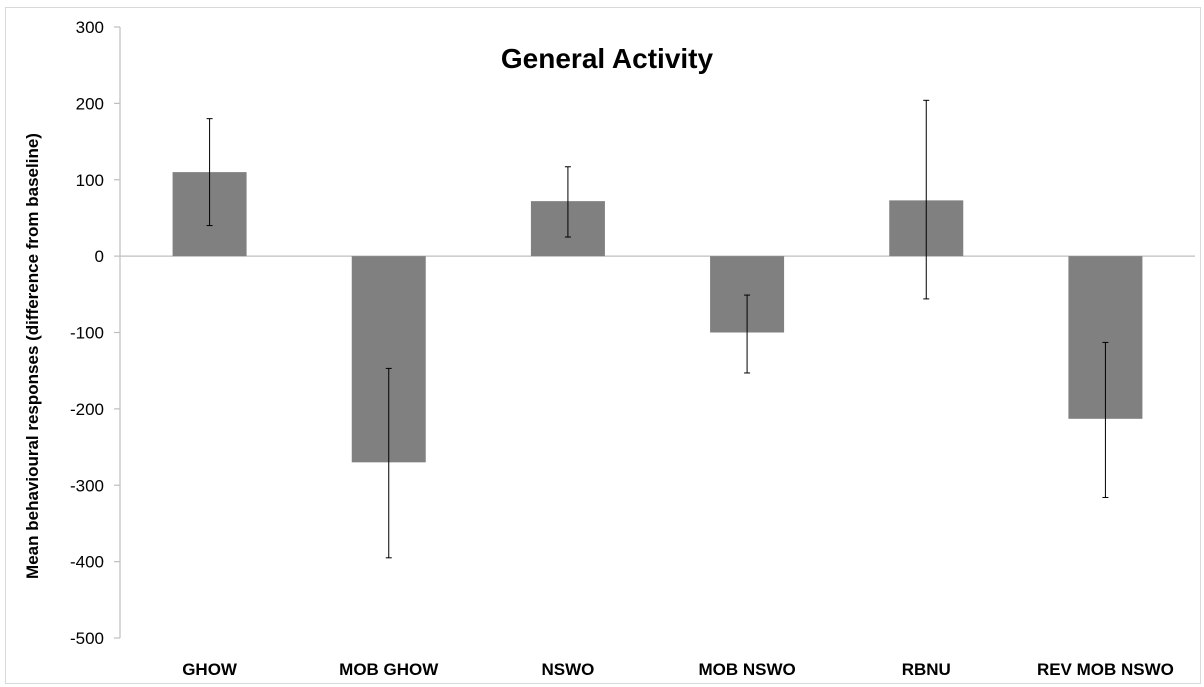 The image size is (1204, 687). I want to click on category-label: REV MOB NSWO, so click(1105, 669).